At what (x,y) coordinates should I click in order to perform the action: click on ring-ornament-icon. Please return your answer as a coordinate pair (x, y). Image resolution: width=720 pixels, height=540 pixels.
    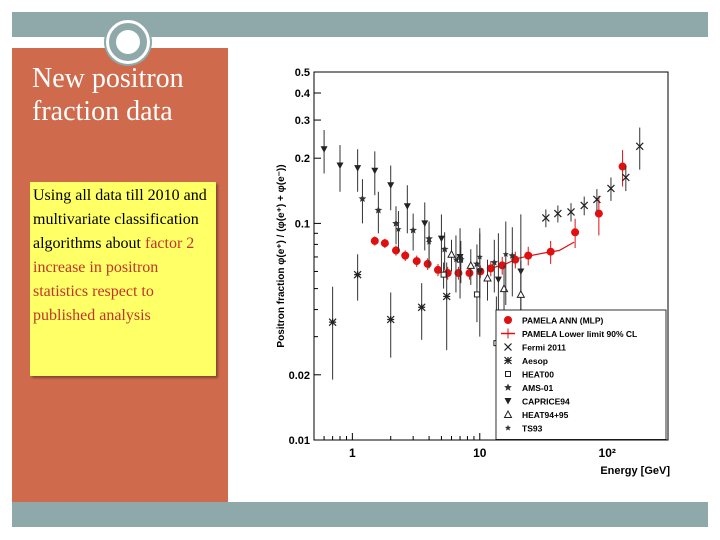
    Looking at the image, I should click on (128, 42).